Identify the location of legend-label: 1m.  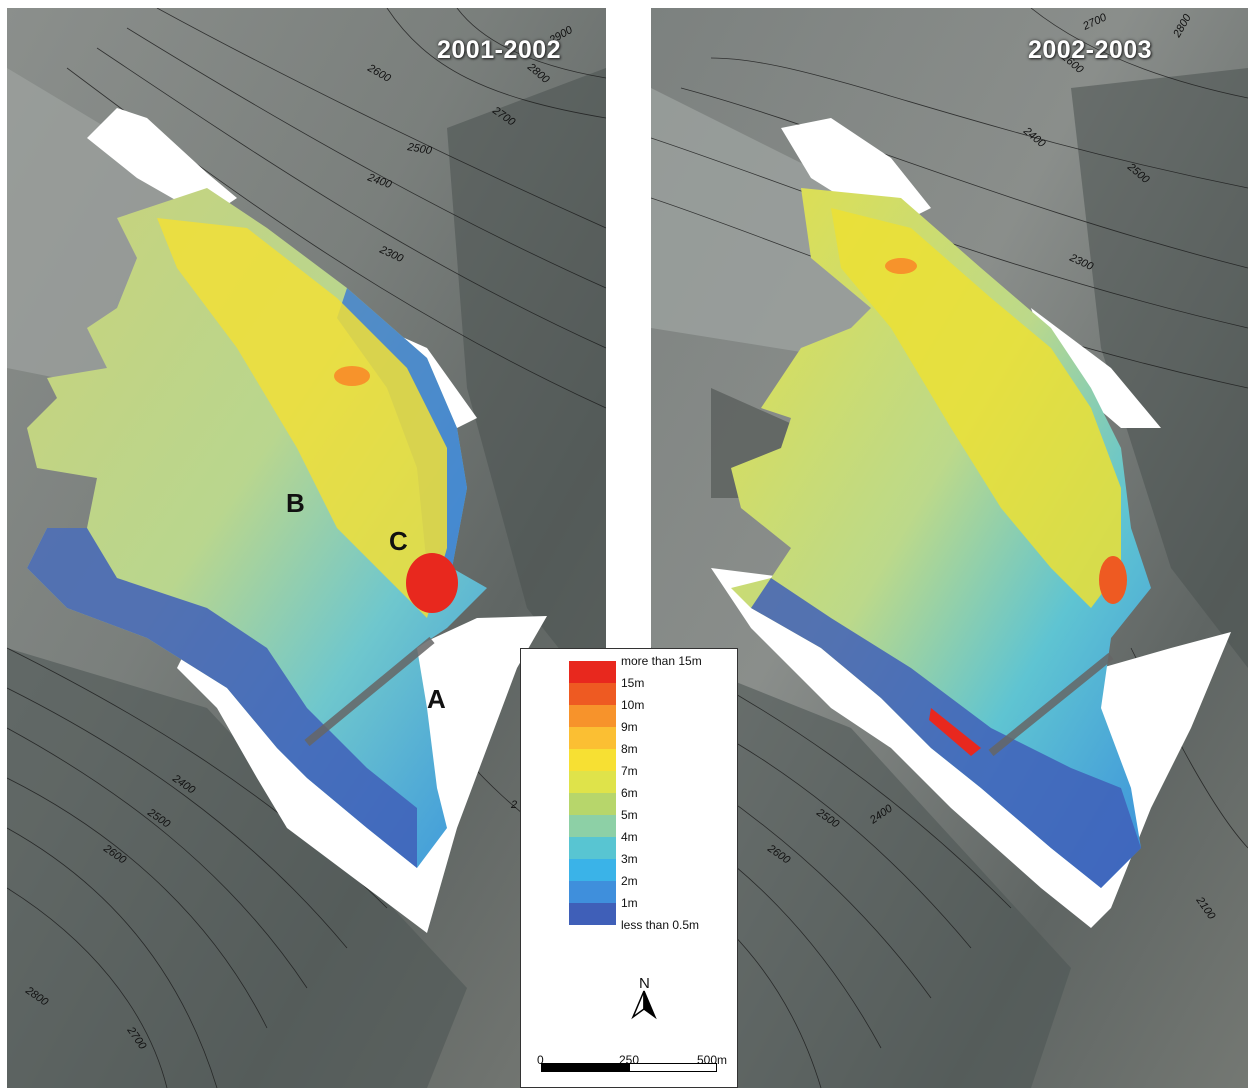
(629, 903).